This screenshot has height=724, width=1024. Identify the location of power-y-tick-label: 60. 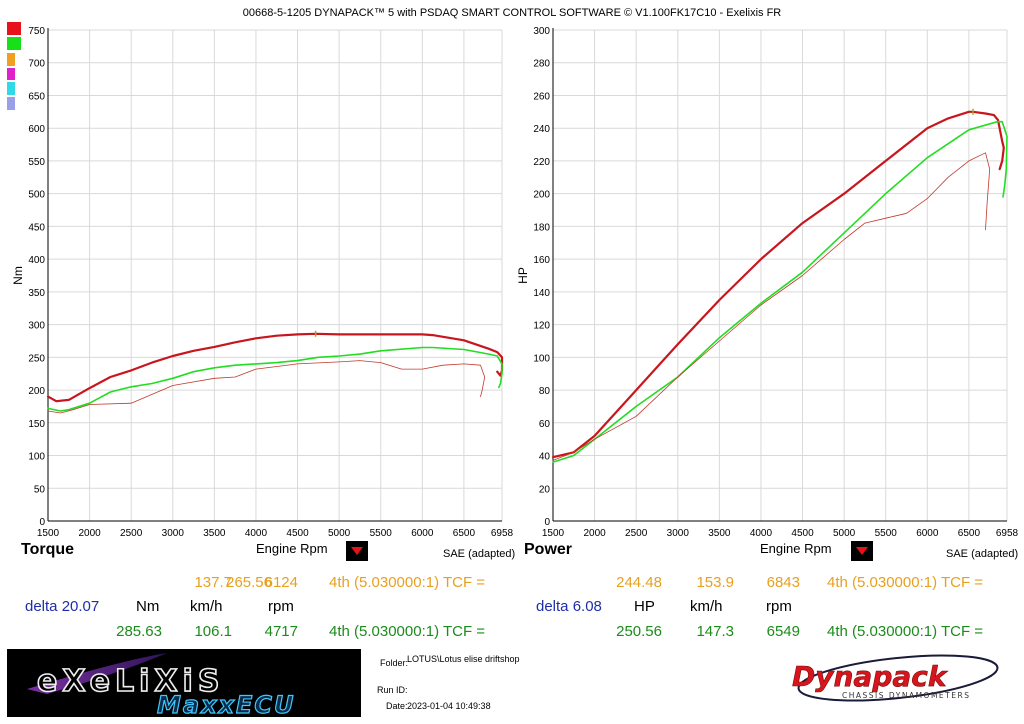
(545, 424).